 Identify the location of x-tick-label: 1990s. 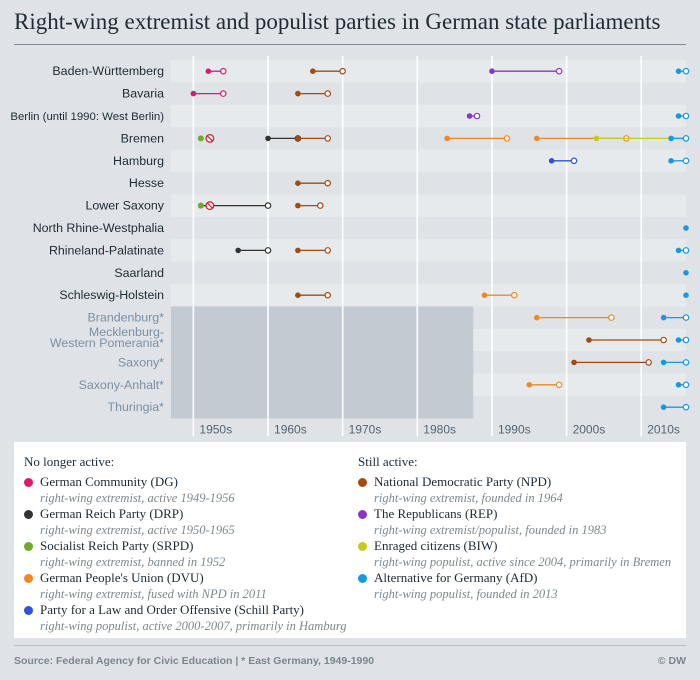
(514, 429).